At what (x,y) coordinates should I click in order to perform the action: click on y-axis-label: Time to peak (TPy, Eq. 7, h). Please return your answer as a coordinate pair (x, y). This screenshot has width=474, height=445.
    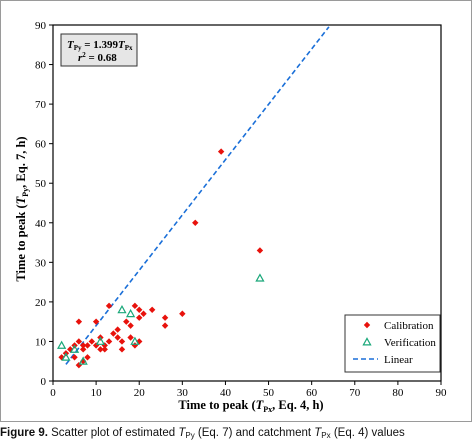
    Looking at the image, I should click on (22, 208).